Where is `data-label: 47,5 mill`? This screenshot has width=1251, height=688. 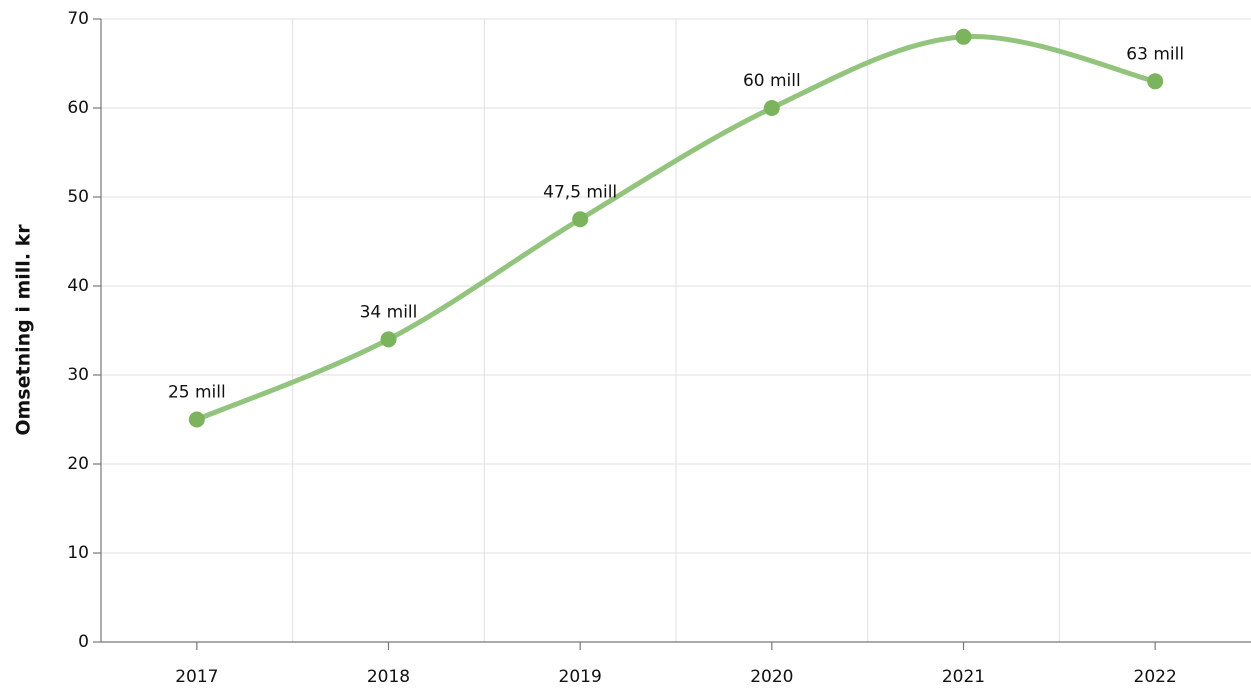 data-label: 47,5 mill is located at coordinates (580, 192).